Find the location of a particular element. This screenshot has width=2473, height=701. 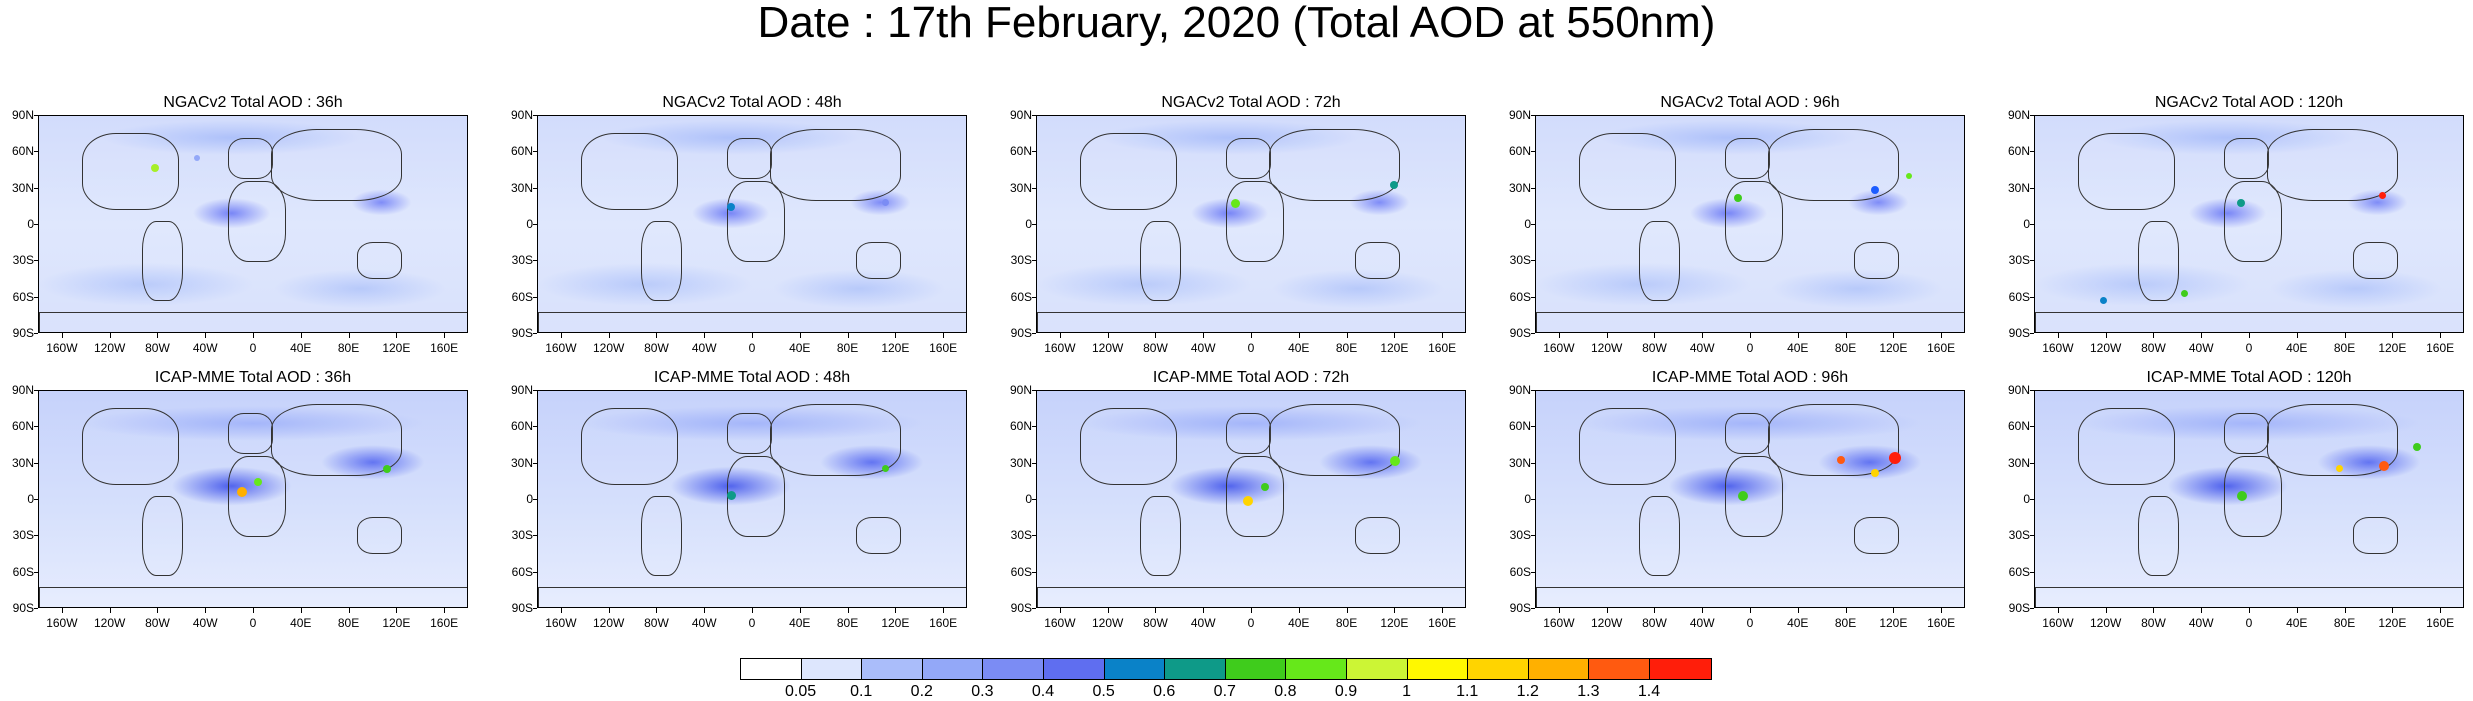

latitude-tick-label: 90N is located at coordinates (22, 115).